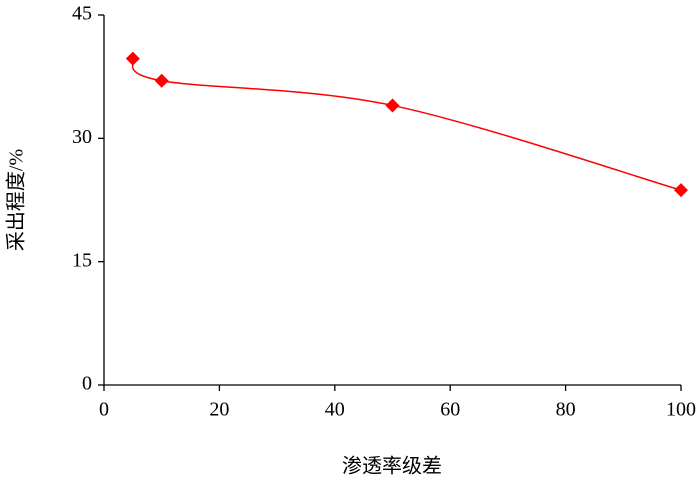  Describe the element at coordinates (87, 384) in the screenshot. I see `y-tick-label: 0` at that location.